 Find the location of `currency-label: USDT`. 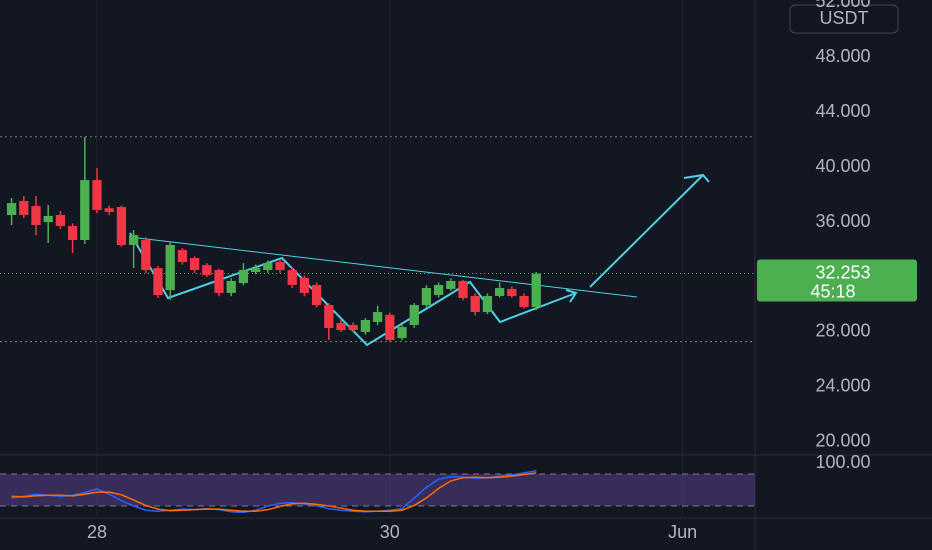

currency-label: USDT is located at coordinates (844, 18).